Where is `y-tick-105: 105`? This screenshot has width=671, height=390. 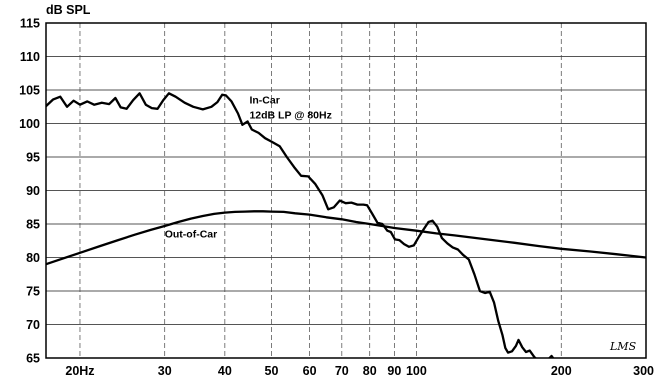 y-tick-105: 105 is located at coordinates (29, 91).